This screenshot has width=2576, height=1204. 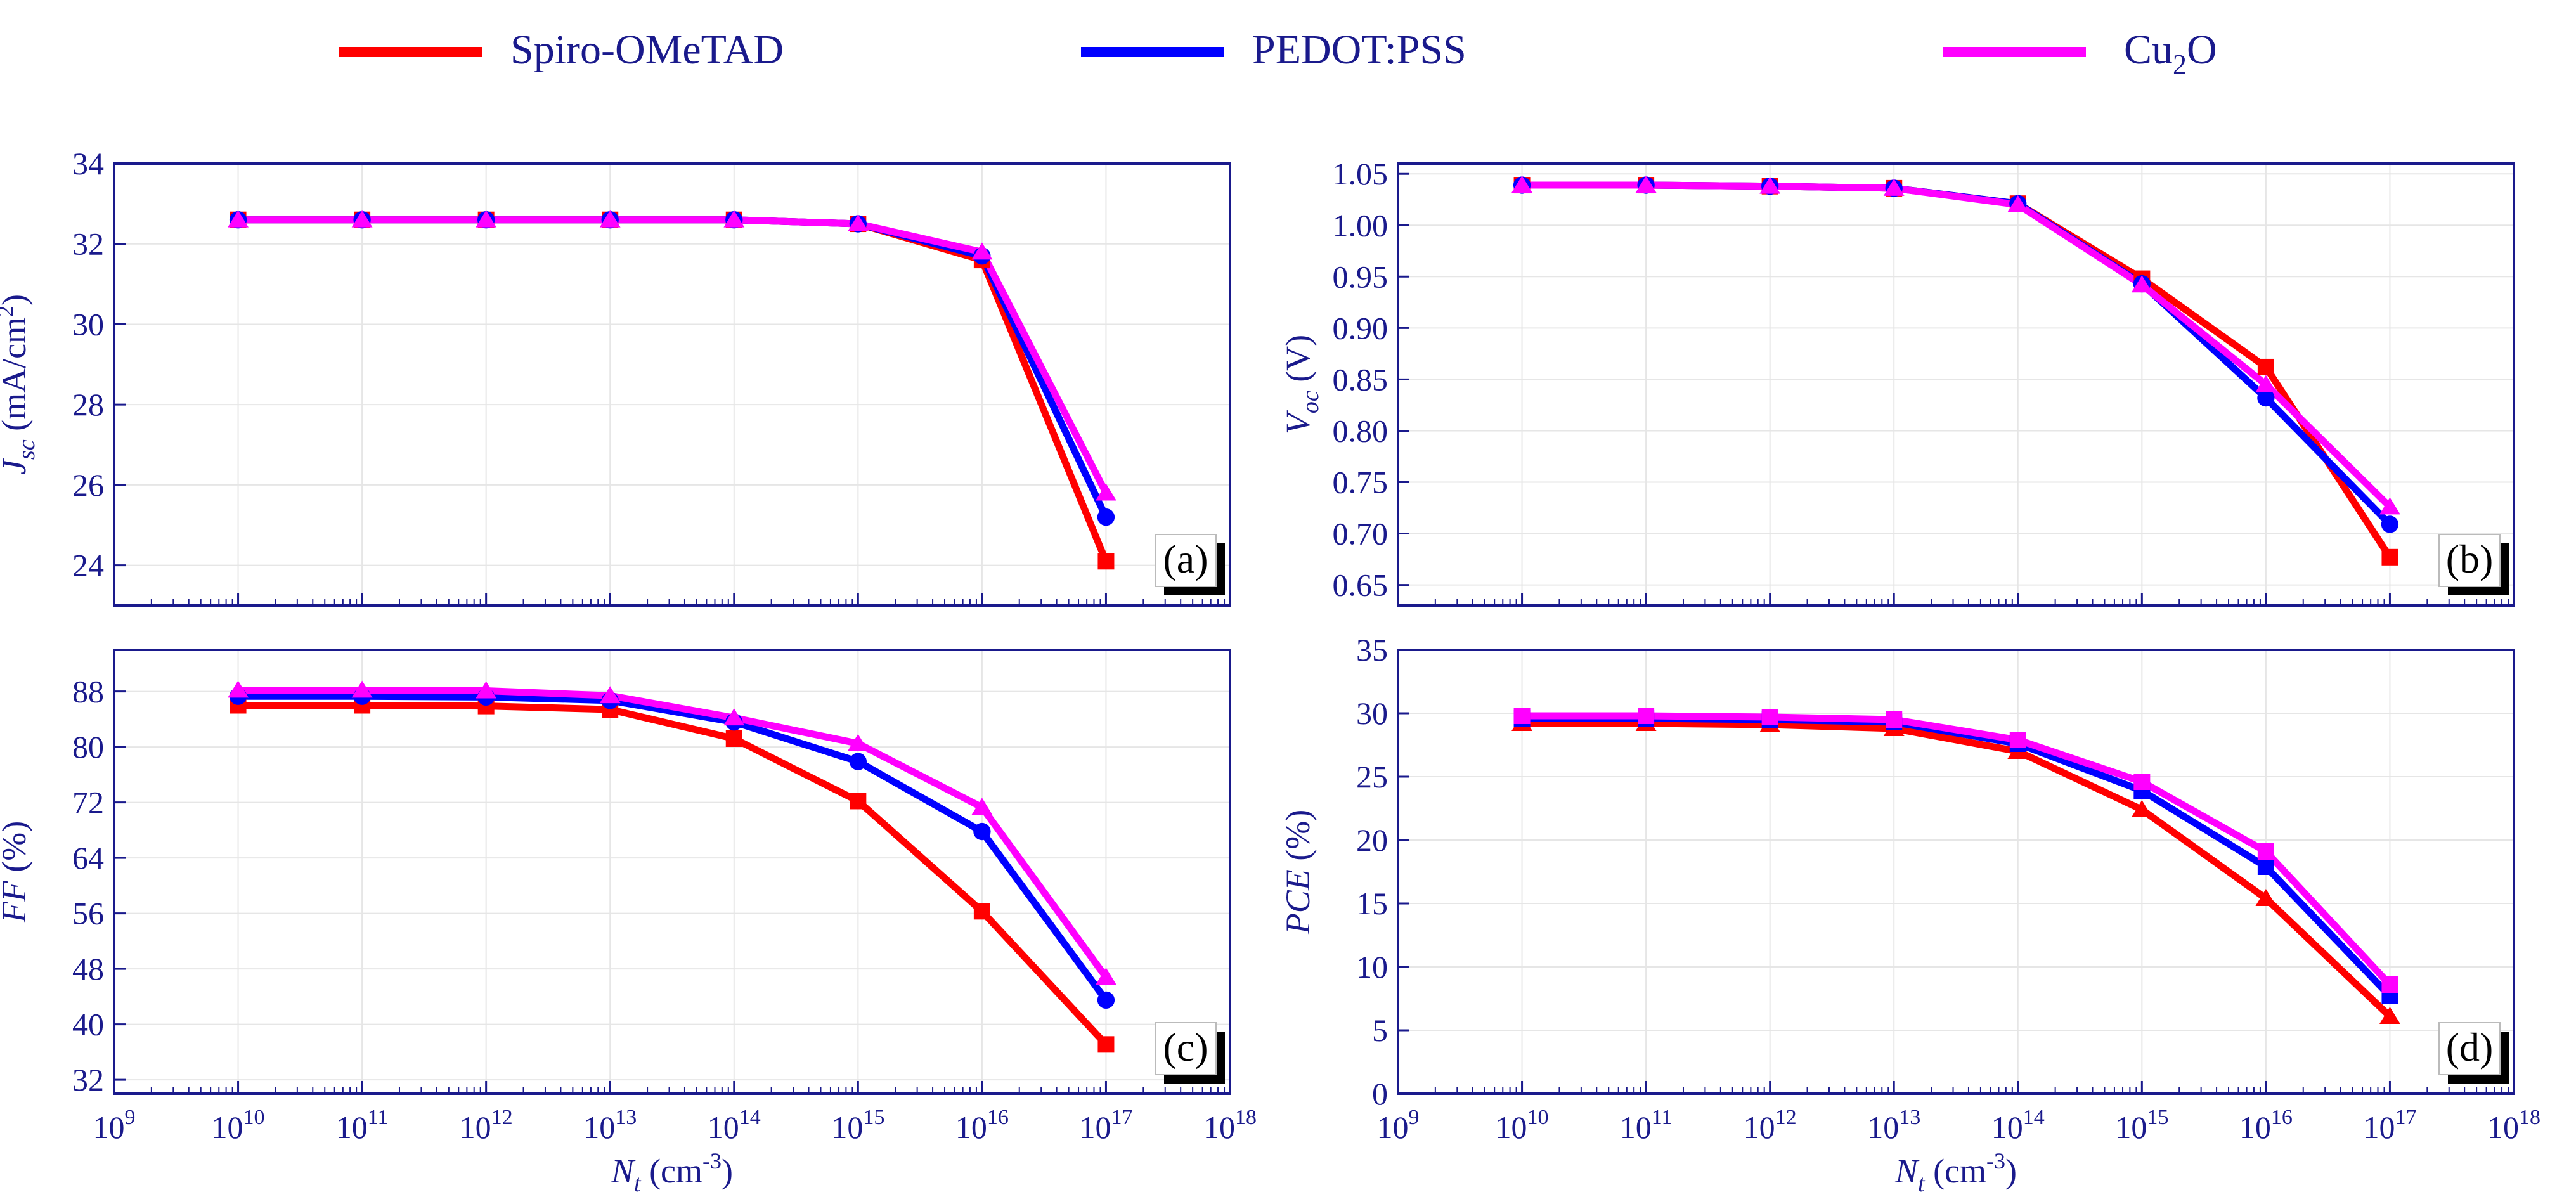 I want to click on y-tick-label: 5, so click(x=1380, y=1030).